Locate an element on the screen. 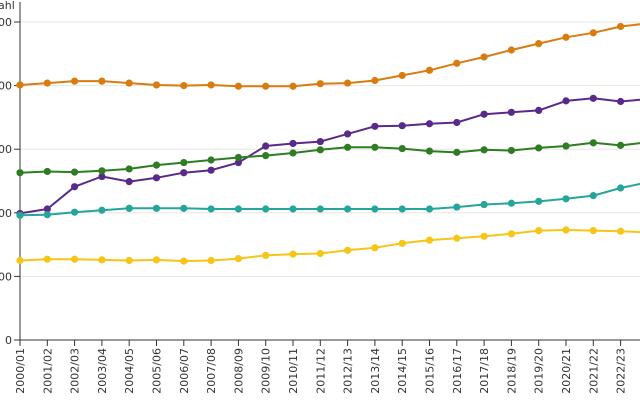 The height and width of the screenshot is (400, 640). x-tick-label: 2020/21 is located at coordinates (566, 371).